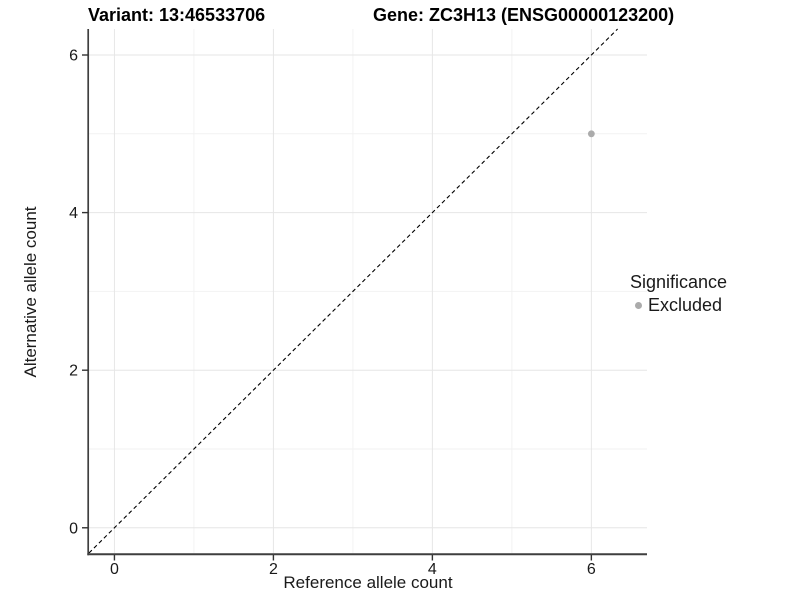 The height and width of the screenshot is (600, 800). Describe the element at coordinates (177, 15) in the screenshot. I see `variant-title: Variant: 13:46533706` at that location.